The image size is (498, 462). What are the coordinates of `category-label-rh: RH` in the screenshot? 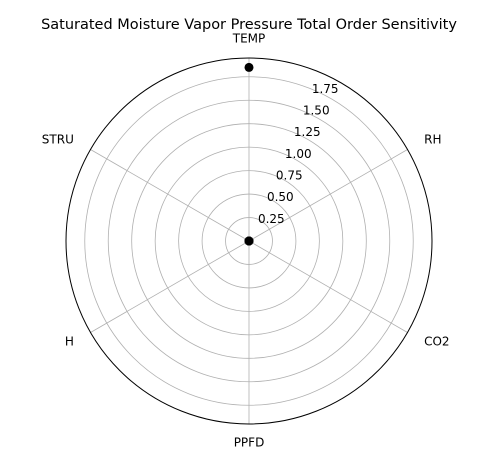 It's located at (432, 139).